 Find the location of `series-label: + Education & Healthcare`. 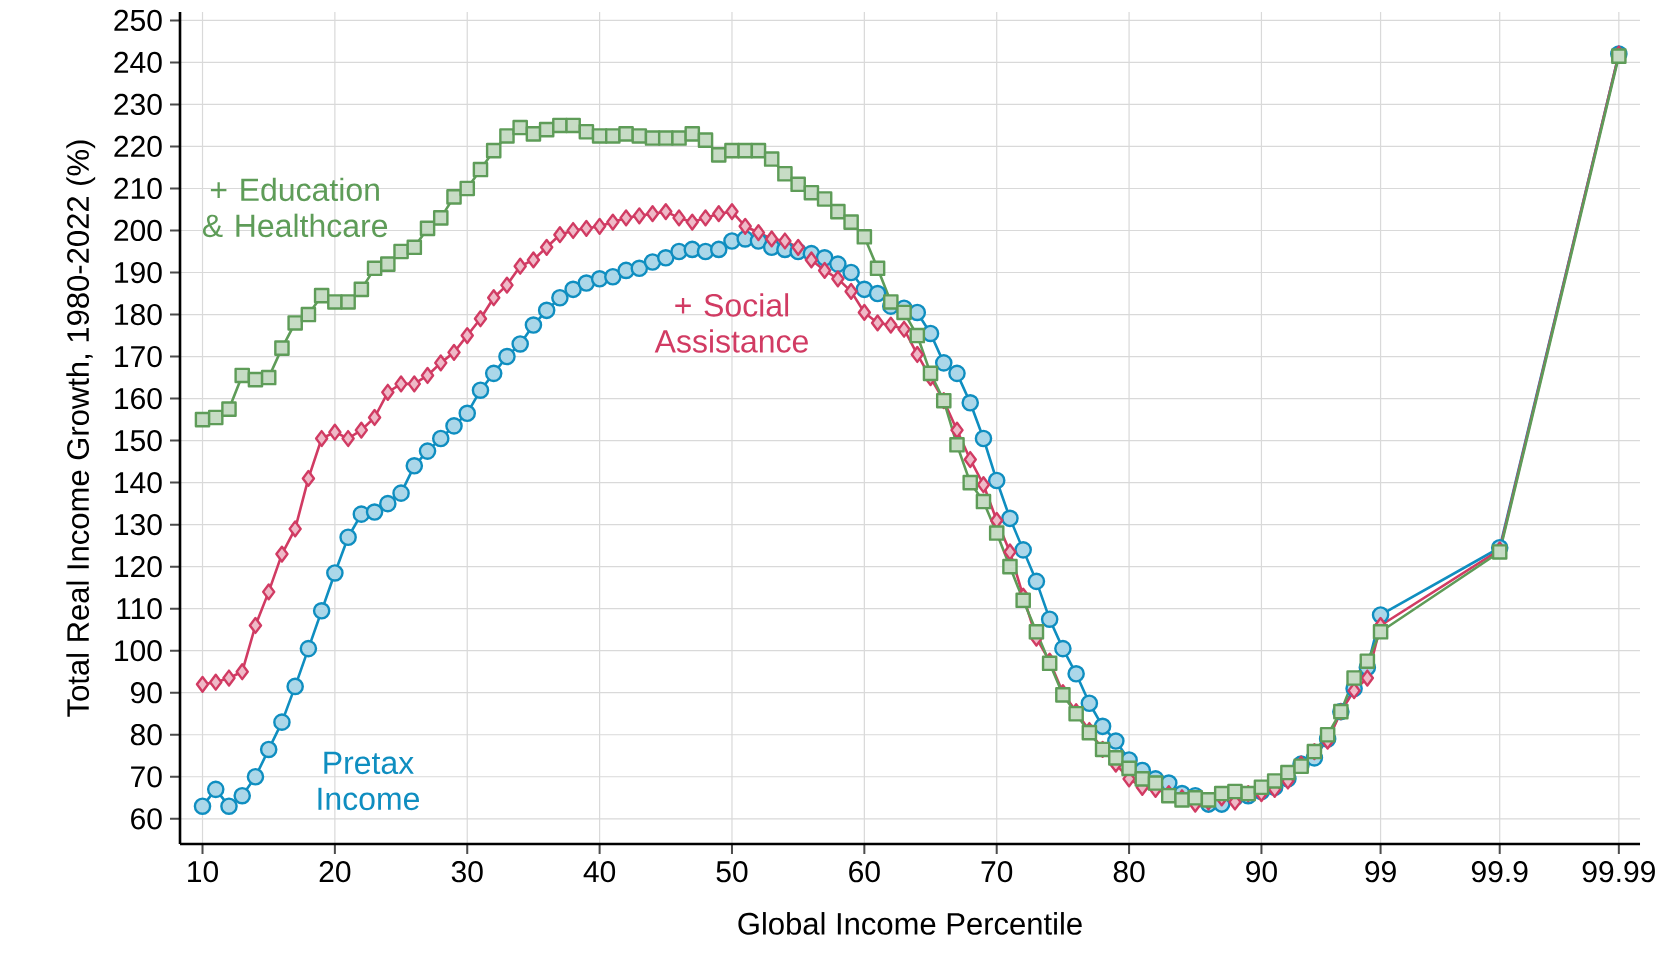

series-label: + Education & Healthcare is located at coordinates (295, 207).